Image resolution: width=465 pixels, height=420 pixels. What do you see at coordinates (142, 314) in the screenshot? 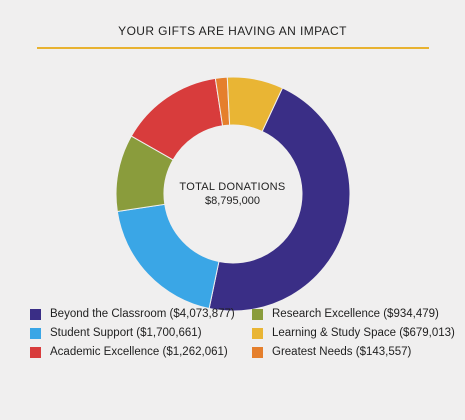
I see `legend-label: Beyond the Classroom ($4,073,877)` at bounding box center [142, 314].